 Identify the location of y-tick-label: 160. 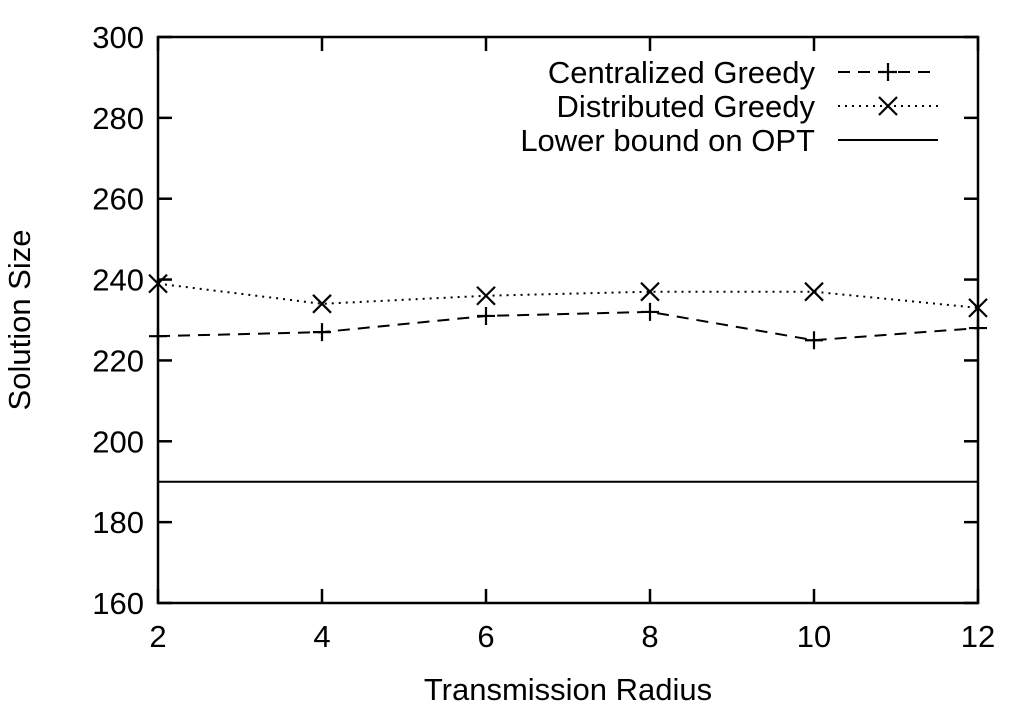
(118, 603).